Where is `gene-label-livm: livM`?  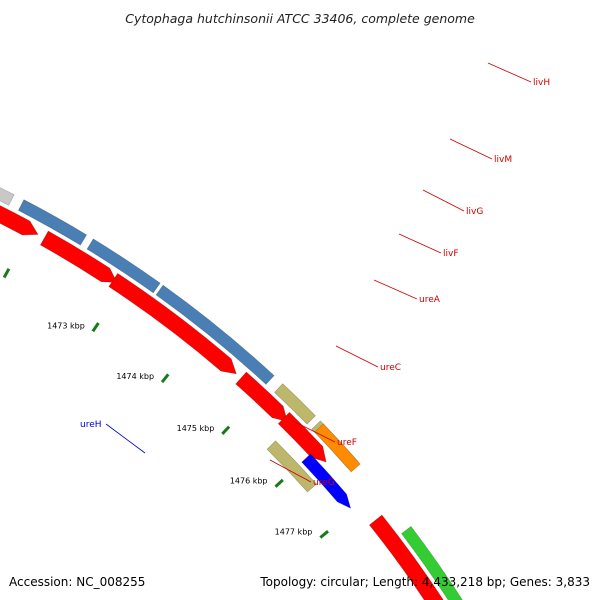 gene-label-livm: livM is located at coordinates (503, 160).